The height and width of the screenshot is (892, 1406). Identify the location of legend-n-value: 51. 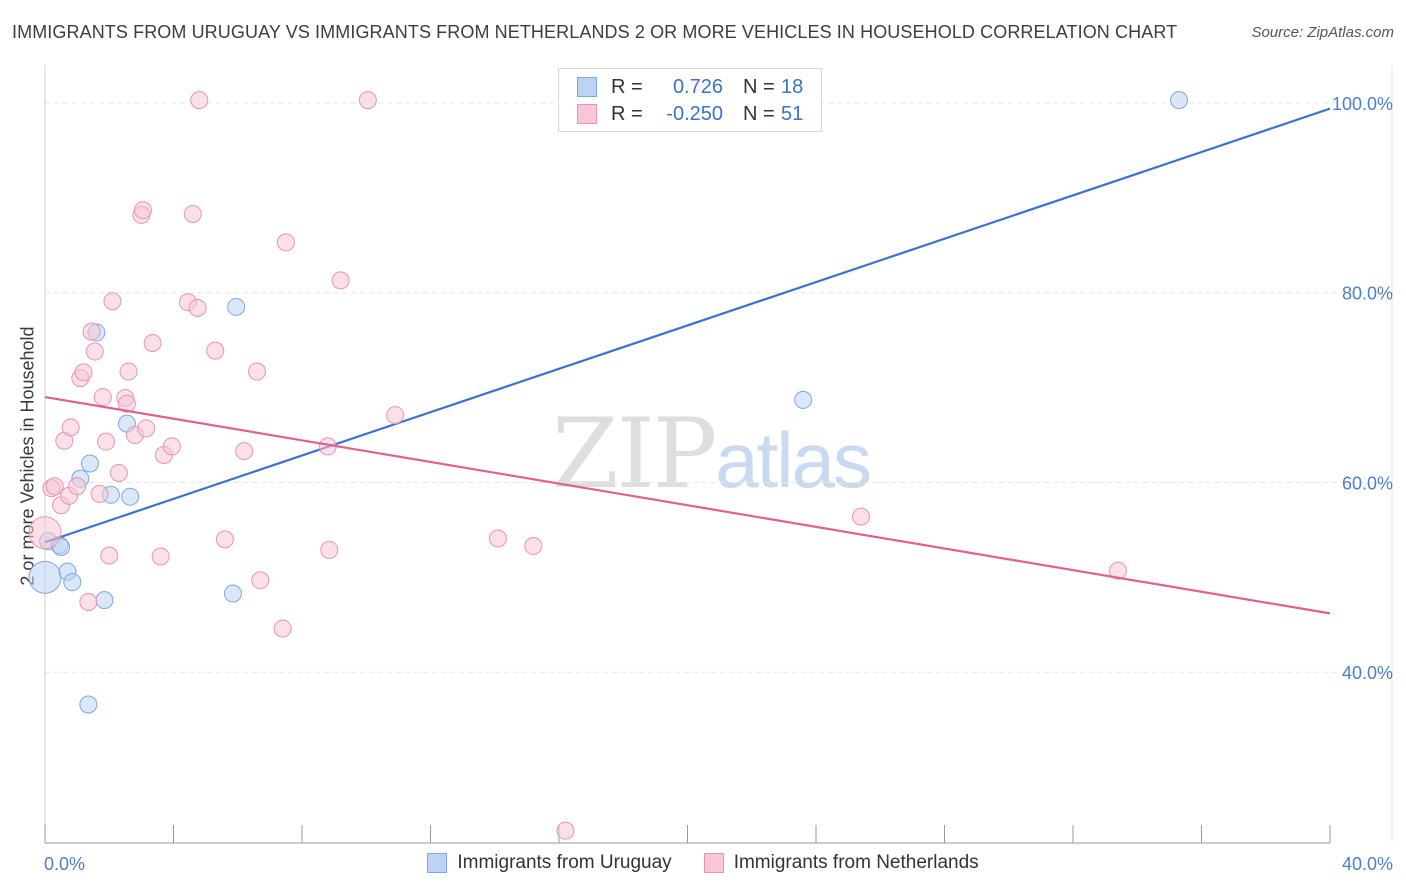
(792, 113).